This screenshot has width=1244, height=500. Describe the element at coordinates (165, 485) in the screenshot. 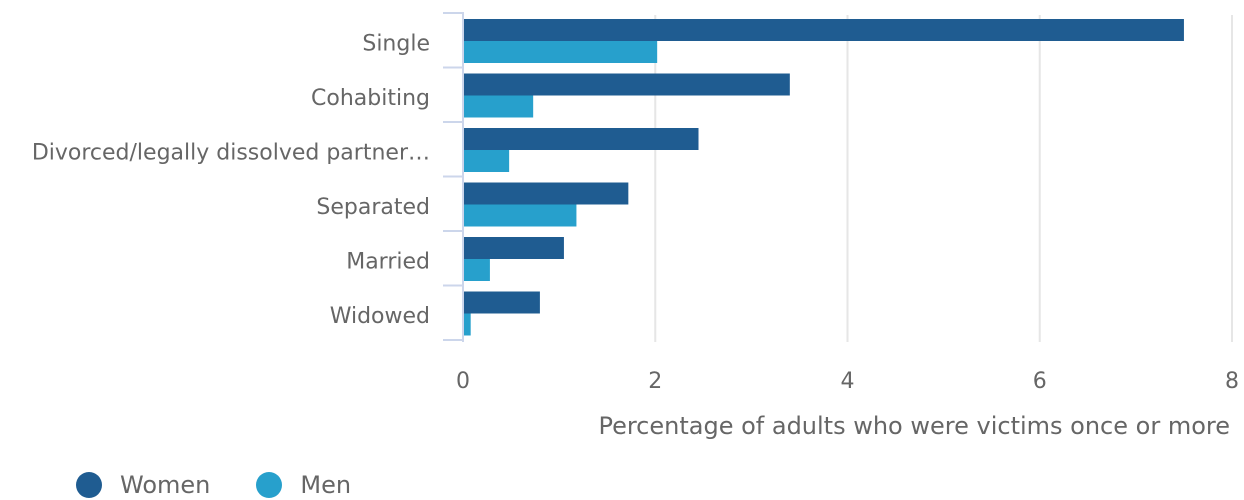

I see `legend-label-women: Women` at that location.